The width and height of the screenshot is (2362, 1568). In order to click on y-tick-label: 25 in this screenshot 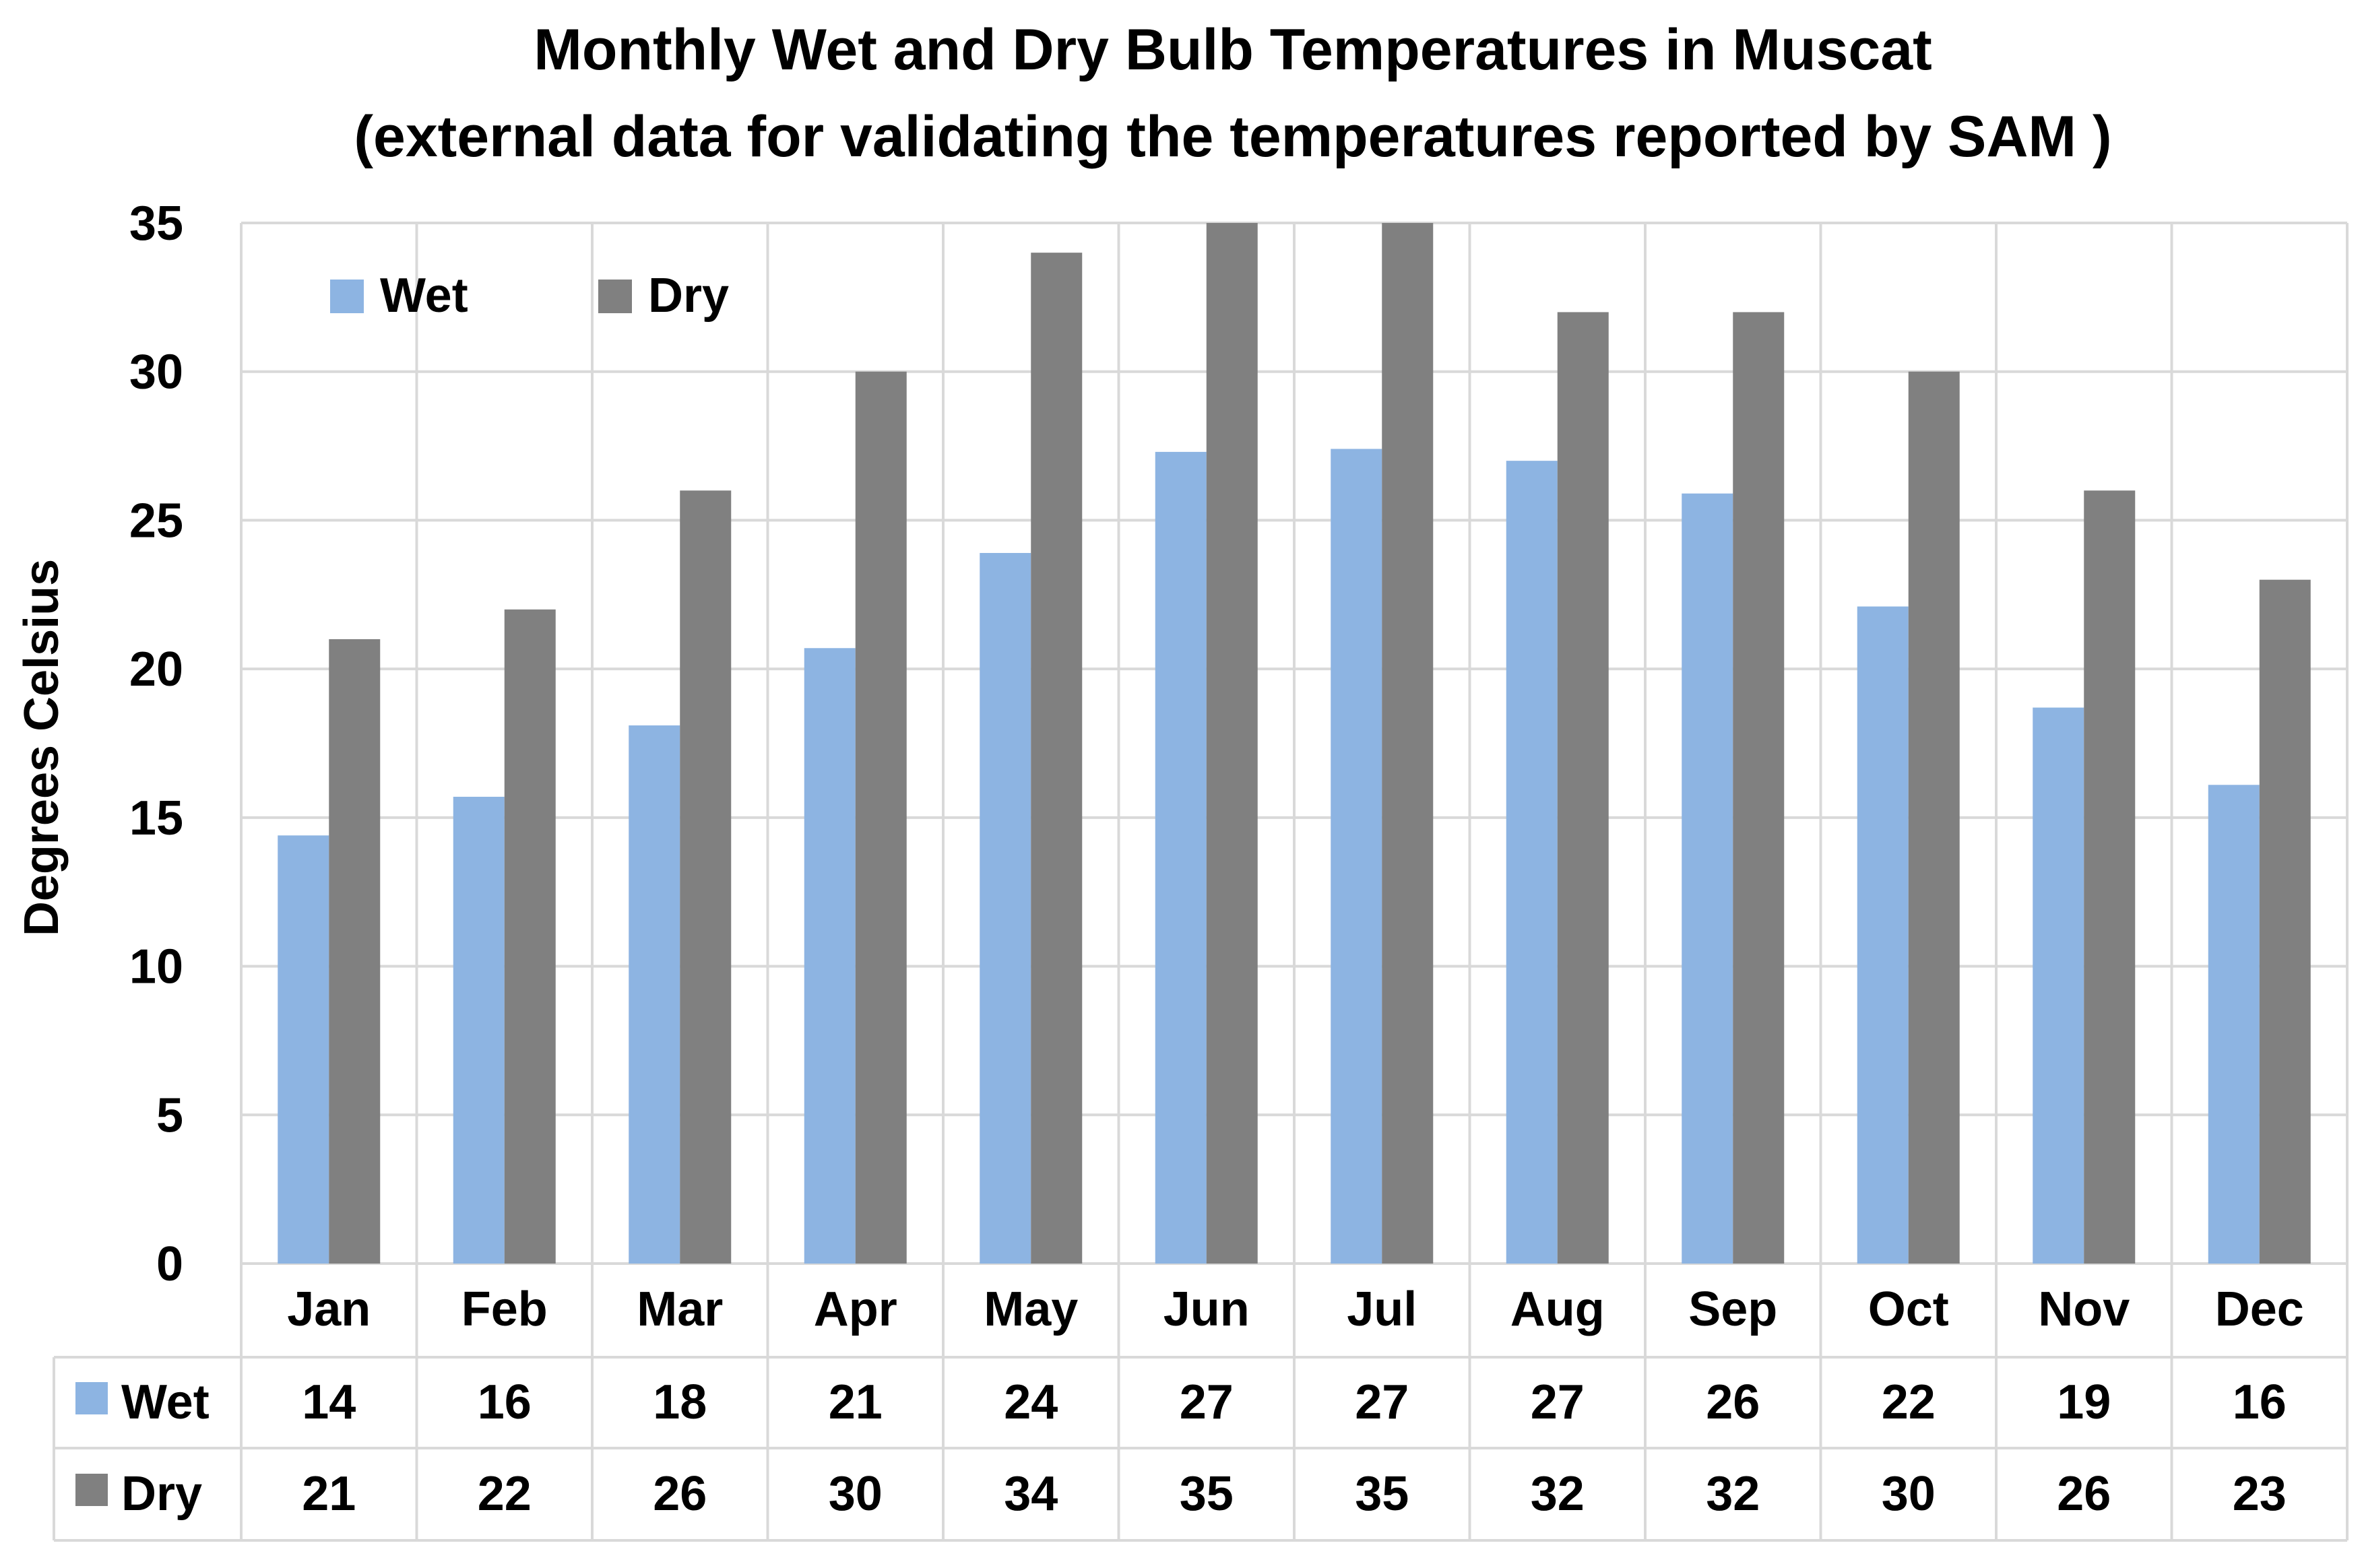, I will do `click(156, 521)`.